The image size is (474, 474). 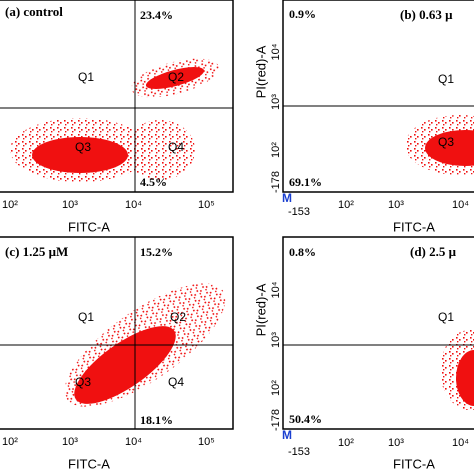 What do you see at coordinates (302, 252) in the screenshot?
I see `percent: 0.8%` at bounding box center [302, 252].